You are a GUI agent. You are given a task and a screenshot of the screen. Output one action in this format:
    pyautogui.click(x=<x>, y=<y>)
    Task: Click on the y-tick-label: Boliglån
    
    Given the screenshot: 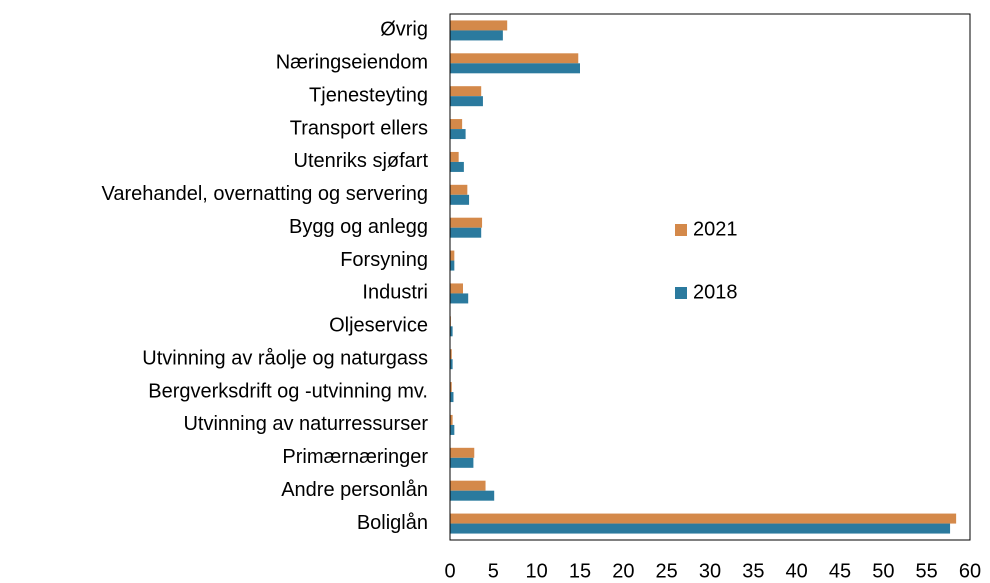 What is the action you would take?
    pyautogui.click(x=392, y=523)
    